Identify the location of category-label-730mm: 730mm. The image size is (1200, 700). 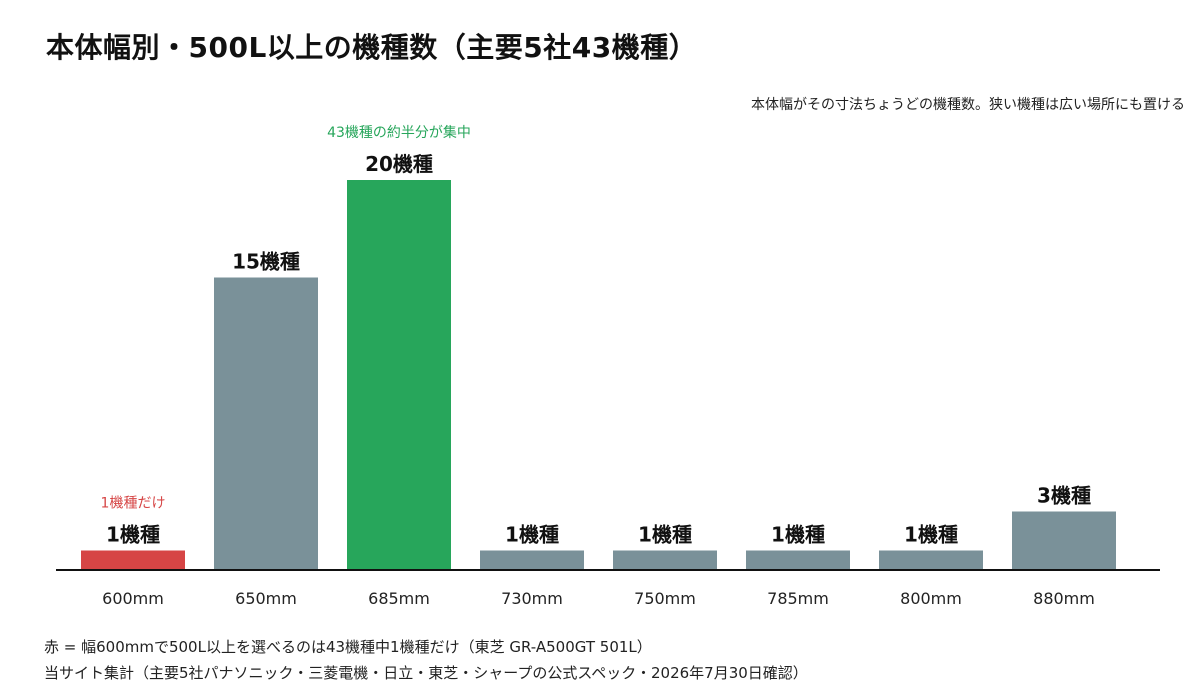
(532, 598).